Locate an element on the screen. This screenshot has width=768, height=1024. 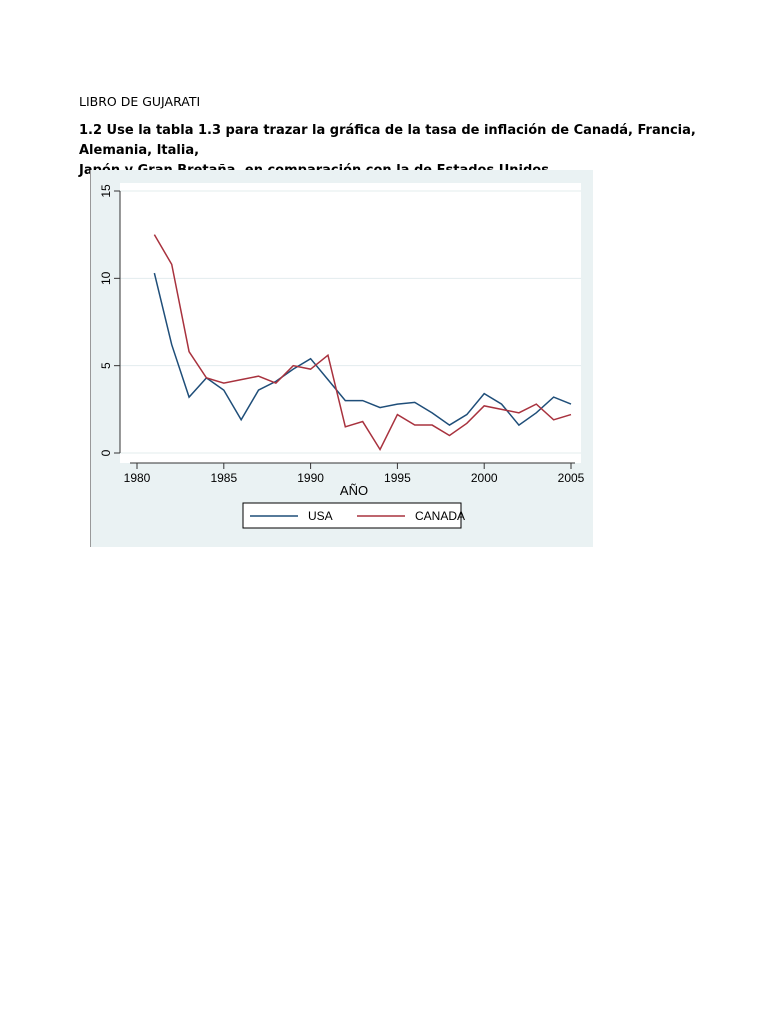
y-tick-label: 10 is located at coordinates (106, 278).